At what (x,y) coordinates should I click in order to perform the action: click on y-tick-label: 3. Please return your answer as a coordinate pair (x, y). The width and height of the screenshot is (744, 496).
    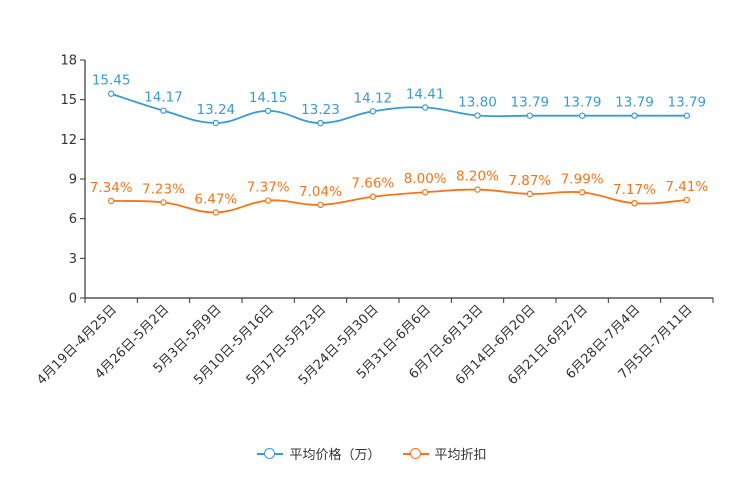
    Looking at the image, I should click on (73, 259).